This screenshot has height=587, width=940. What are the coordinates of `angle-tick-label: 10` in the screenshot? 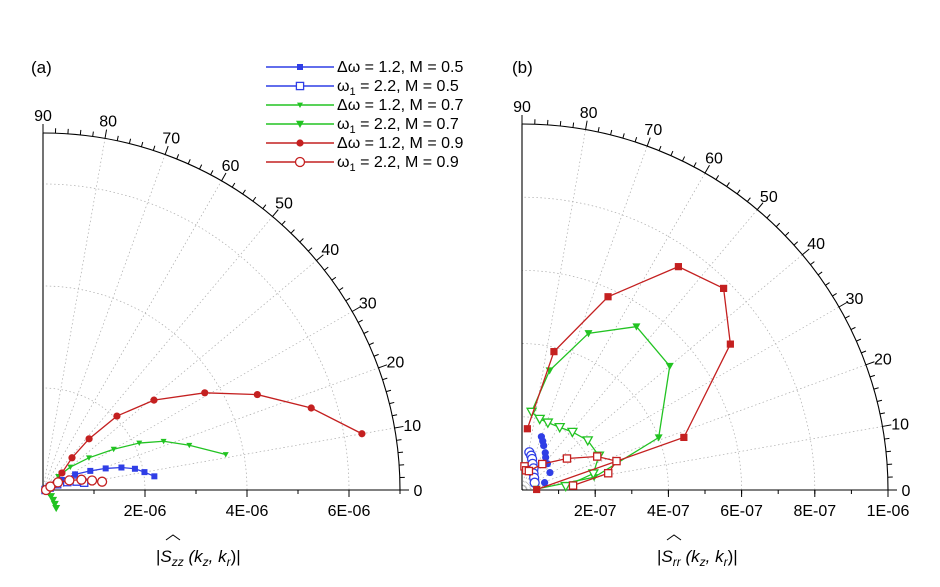 It's located at (900, 424).